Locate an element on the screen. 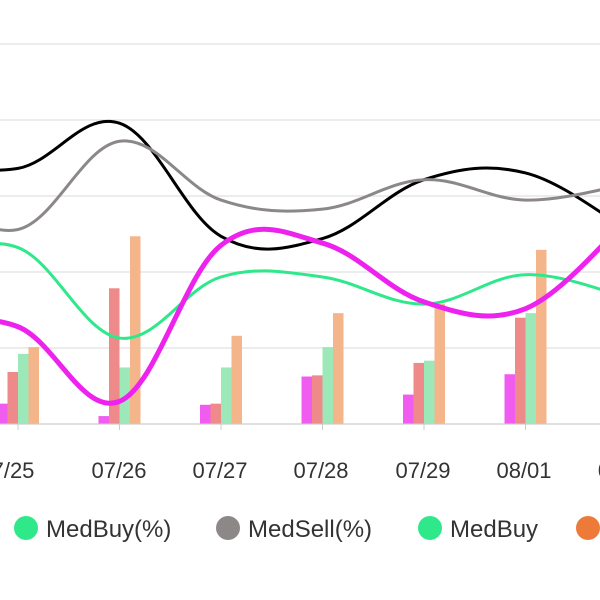 This screenshot has width=600, height=600. x-axis-labels: 7/25 07/26 07/27 07/28 07/29 08/01 0 is located at coordinates (300, 470).